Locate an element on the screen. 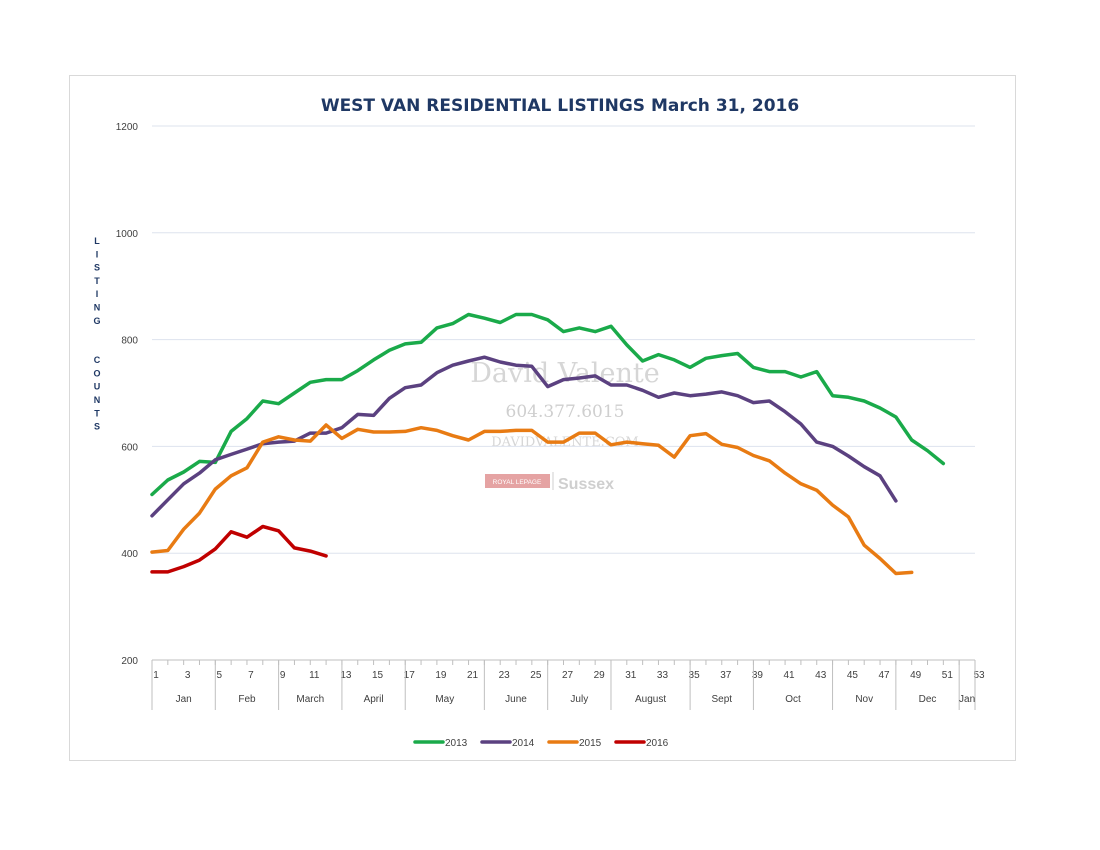 The height and width of the screenshot is (850, 1100). x-tick-label: 21 is located at coordinates (473, 675).